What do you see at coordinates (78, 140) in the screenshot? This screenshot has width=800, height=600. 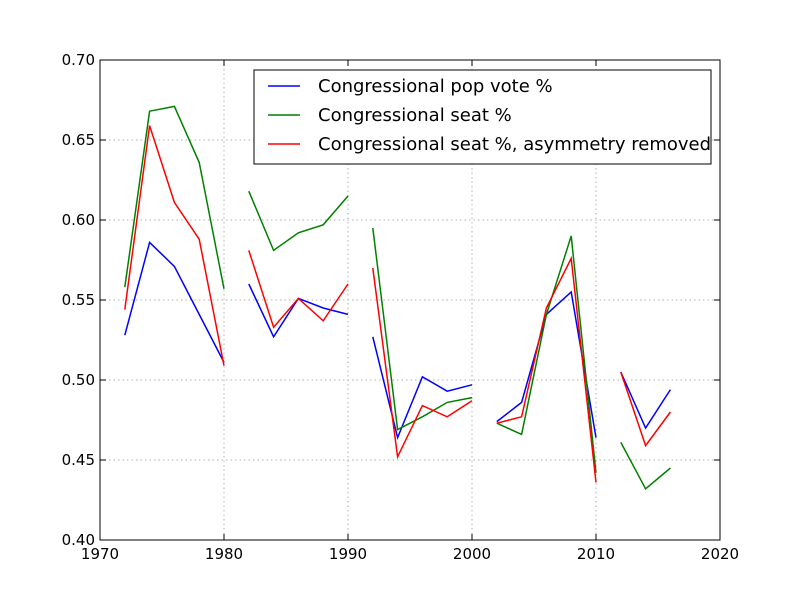 I see `y-tick-label: 0.65` at bounding box center [78, 140].